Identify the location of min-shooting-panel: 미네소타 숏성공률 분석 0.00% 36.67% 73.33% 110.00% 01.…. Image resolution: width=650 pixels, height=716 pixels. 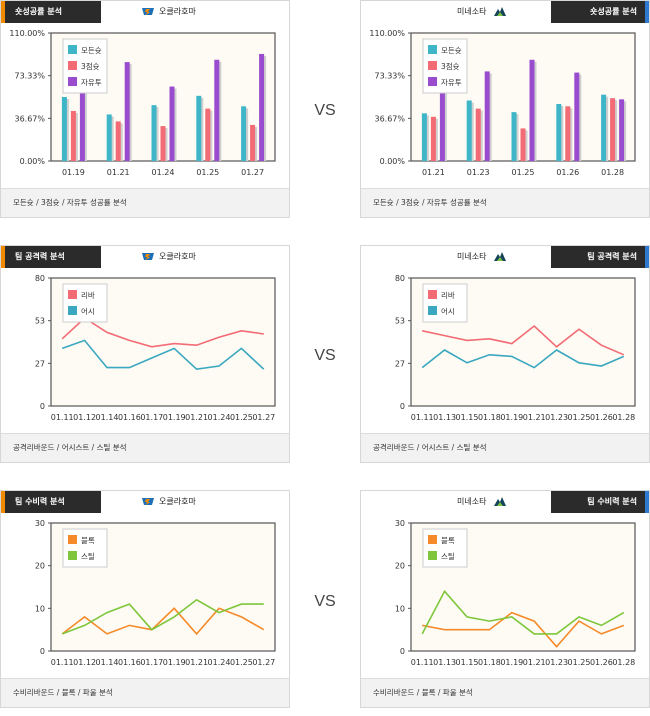
(505, 109).